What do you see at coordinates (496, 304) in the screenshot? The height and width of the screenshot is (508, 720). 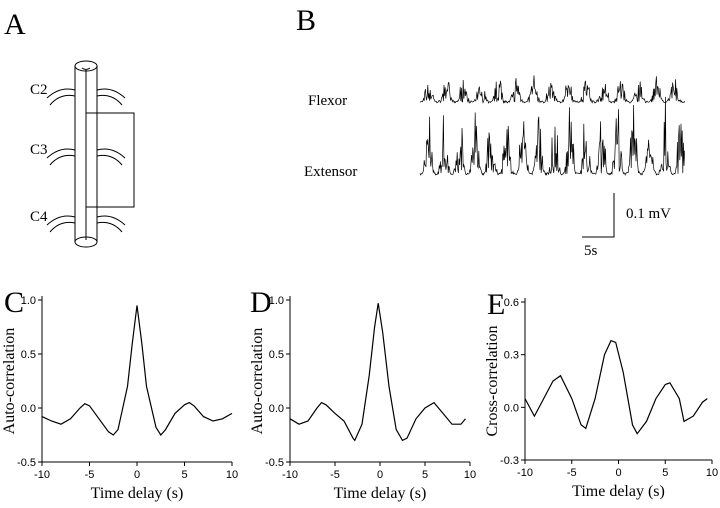 I see `panel-letter: E` at bounding box center [496, 304].